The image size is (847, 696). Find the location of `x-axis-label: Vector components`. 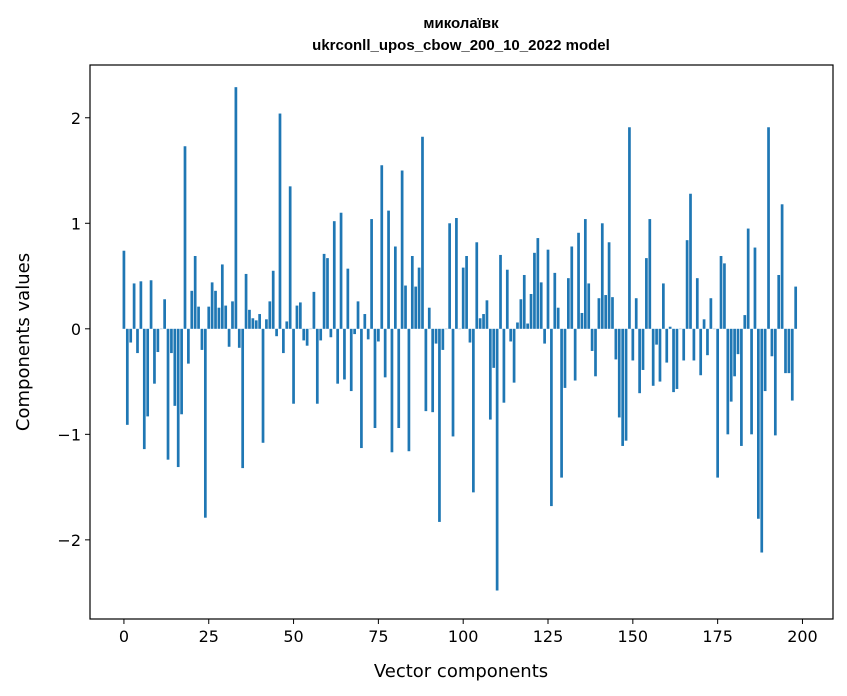

x-axis-label: Vector components is located at coordinates (461, 671).